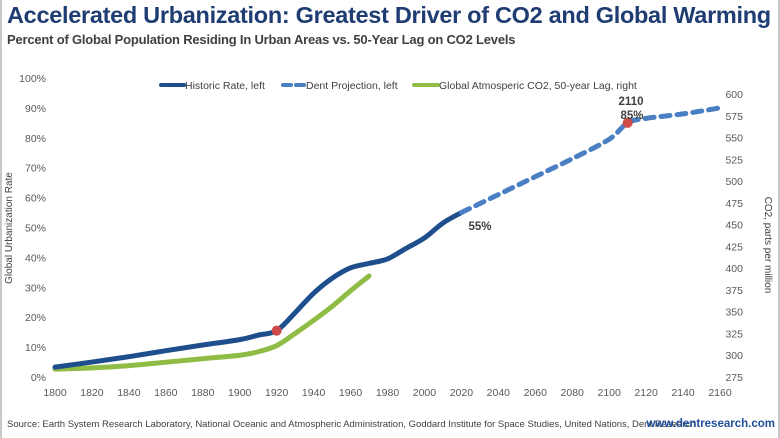 The image size is (780, 438). Describe the element at coordinates (425, 393) in the screenshot. I see `x-tick-label: 2000` at that location.